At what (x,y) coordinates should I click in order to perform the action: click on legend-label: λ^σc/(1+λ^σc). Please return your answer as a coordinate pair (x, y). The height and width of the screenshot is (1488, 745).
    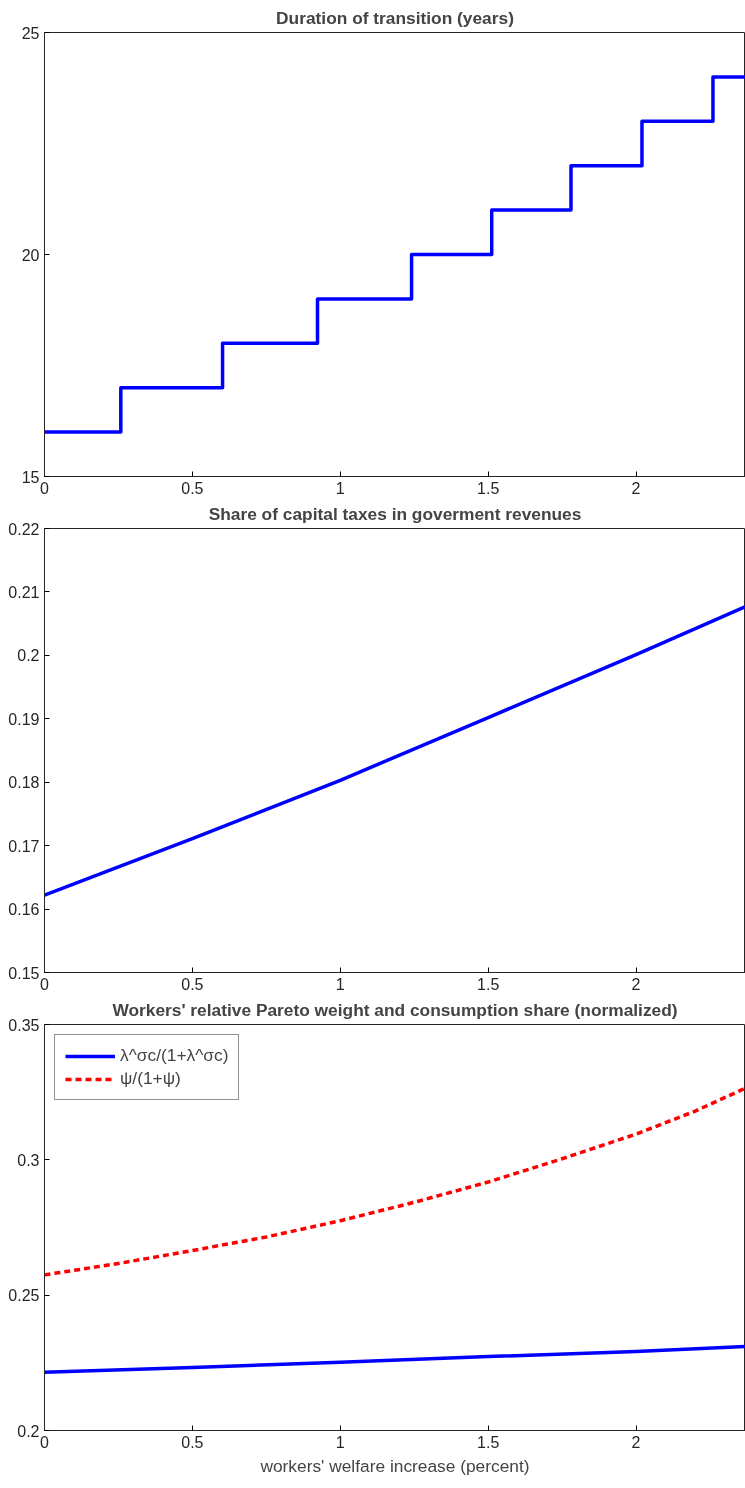
    Looking at the image, I should click on (174, 1055).